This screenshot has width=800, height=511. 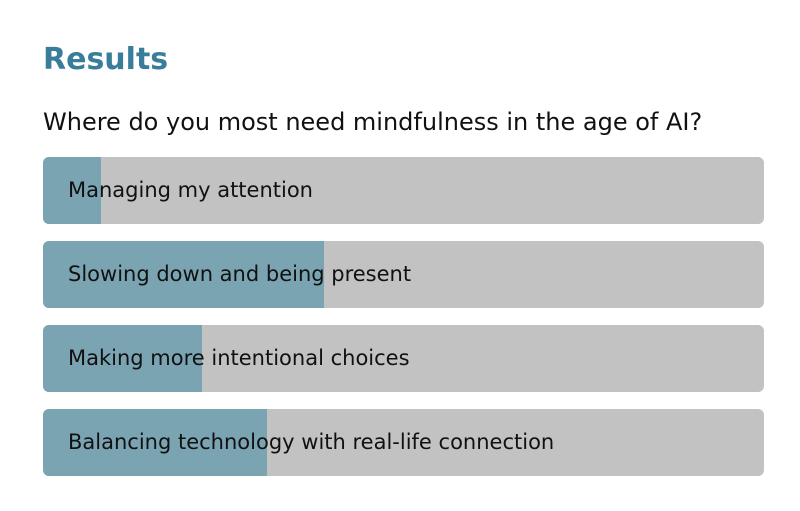 What do you see at coordinates (403, 190) in the screenshot?
I see `poll-option-attention: Managing my attention` at bounding box center [403, 190].